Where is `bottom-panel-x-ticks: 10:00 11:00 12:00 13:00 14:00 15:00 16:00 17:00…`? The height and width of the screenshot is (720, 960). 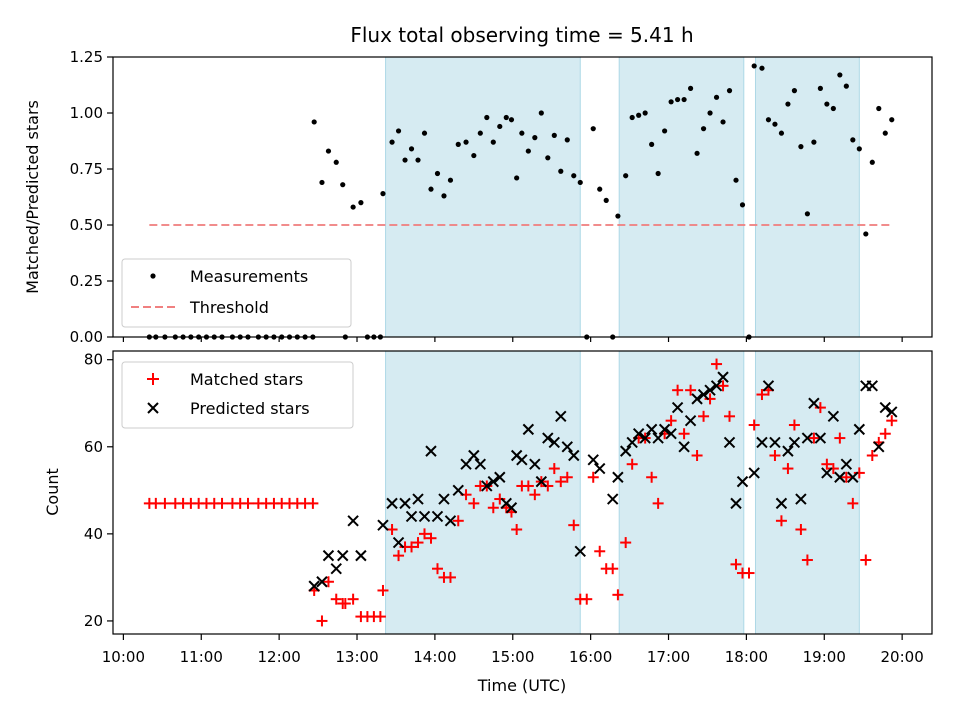
bottom-panel-x-ticks: 10:00 11:00 12:00 13:00 14:00 15:00 16:00 17:00… is located at coordinates (513, 650).